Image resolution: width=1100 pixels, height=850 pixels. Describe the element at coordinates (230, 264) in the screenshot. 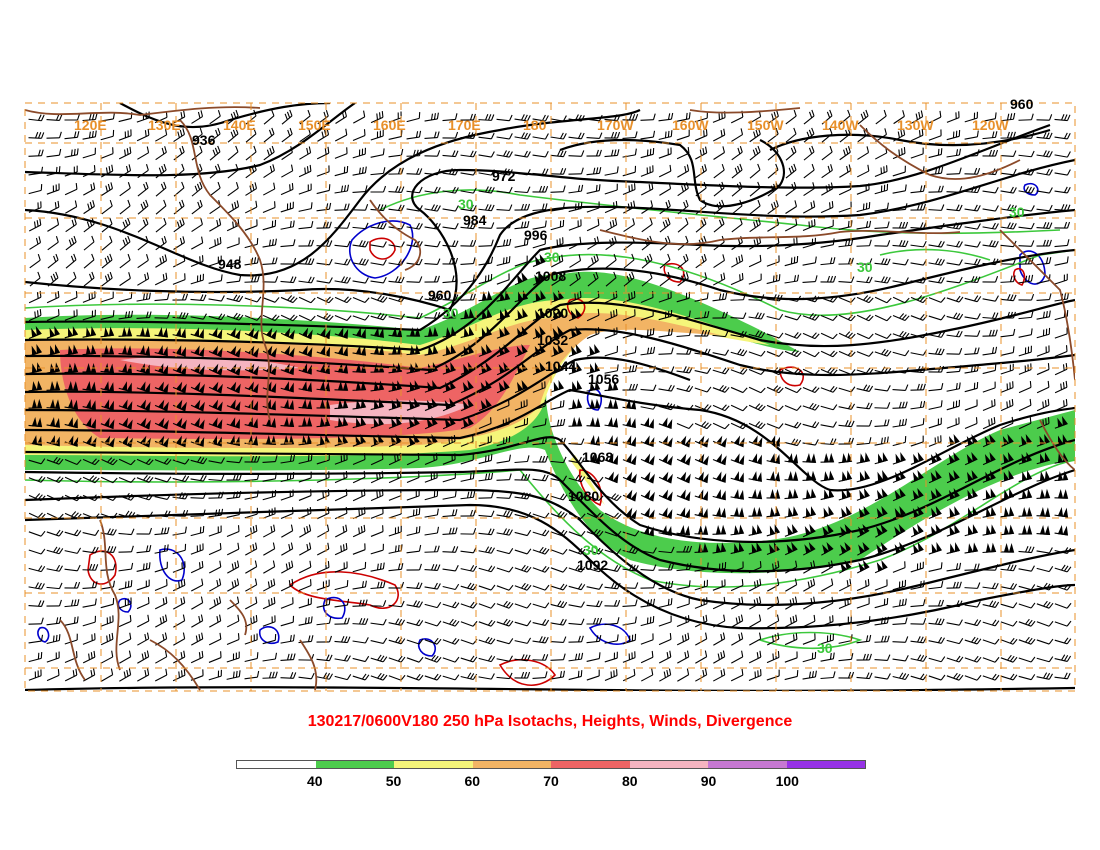

I see `height-label-948: 948` at that location.